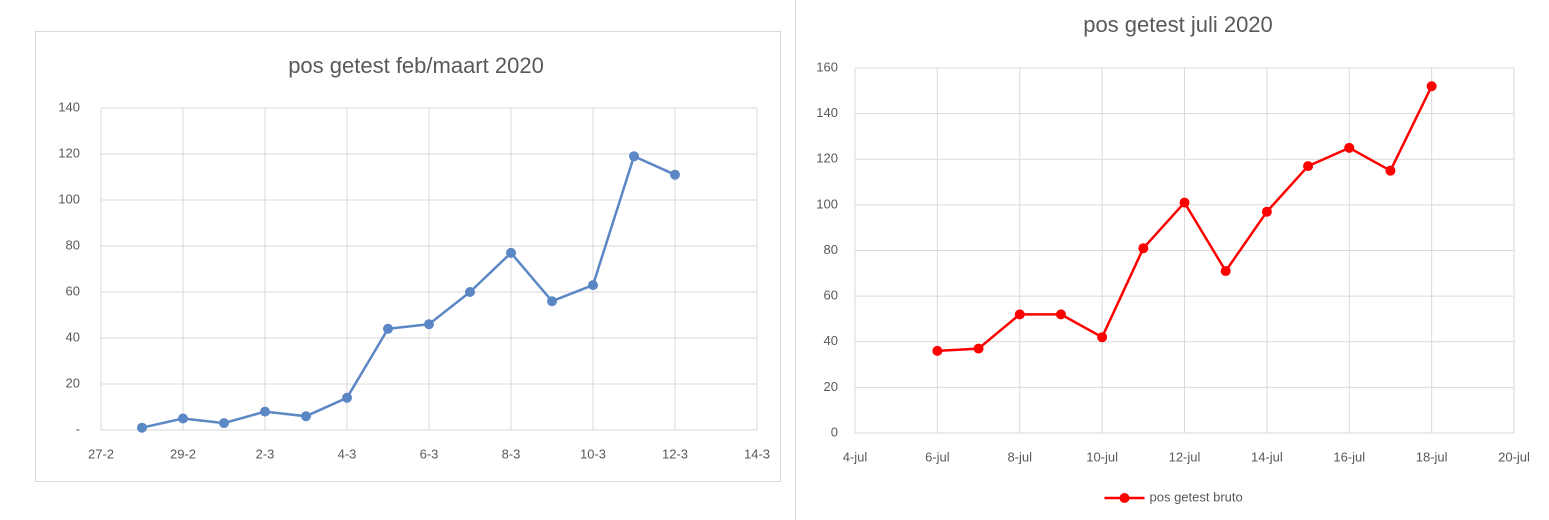  I want to click on y-tick-label: 160, so click(827, 66).